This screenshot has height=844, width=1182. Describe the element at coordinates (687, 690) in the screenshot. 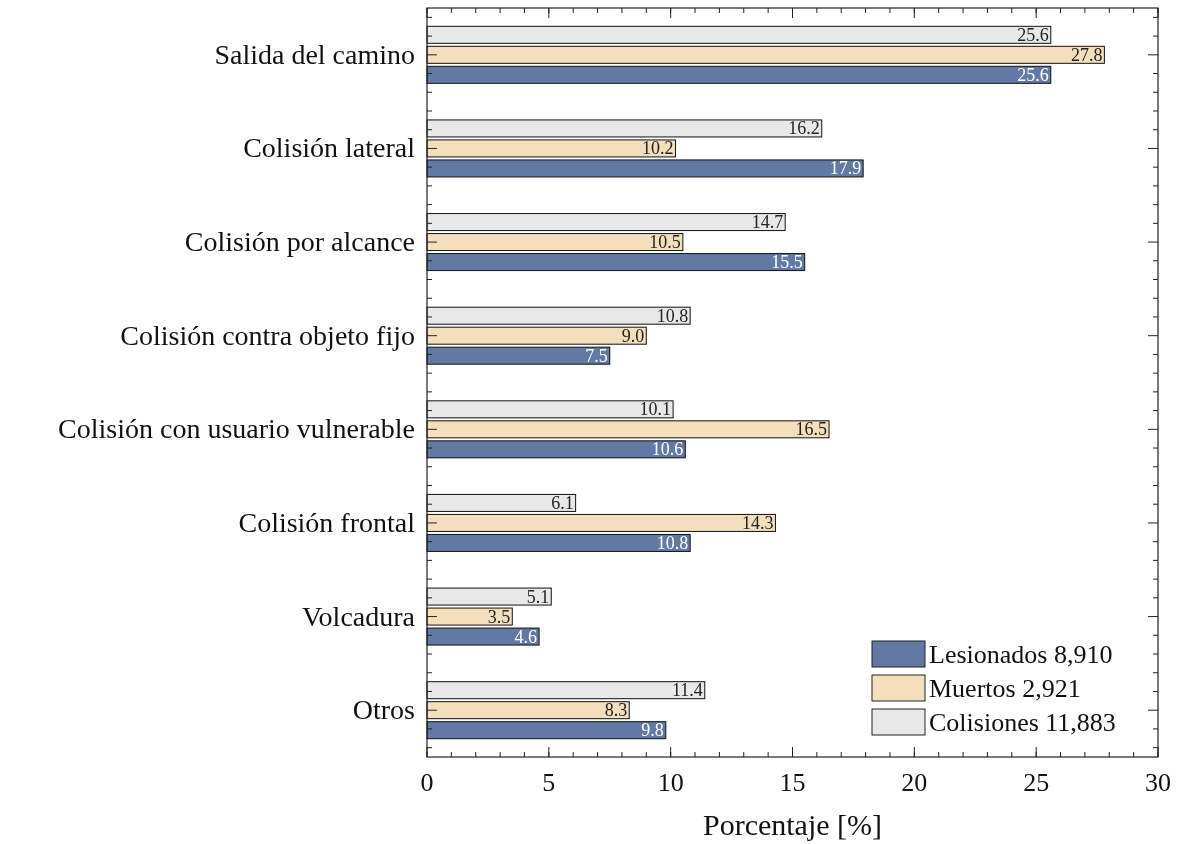

I see `data-label: 11.4` at that location.